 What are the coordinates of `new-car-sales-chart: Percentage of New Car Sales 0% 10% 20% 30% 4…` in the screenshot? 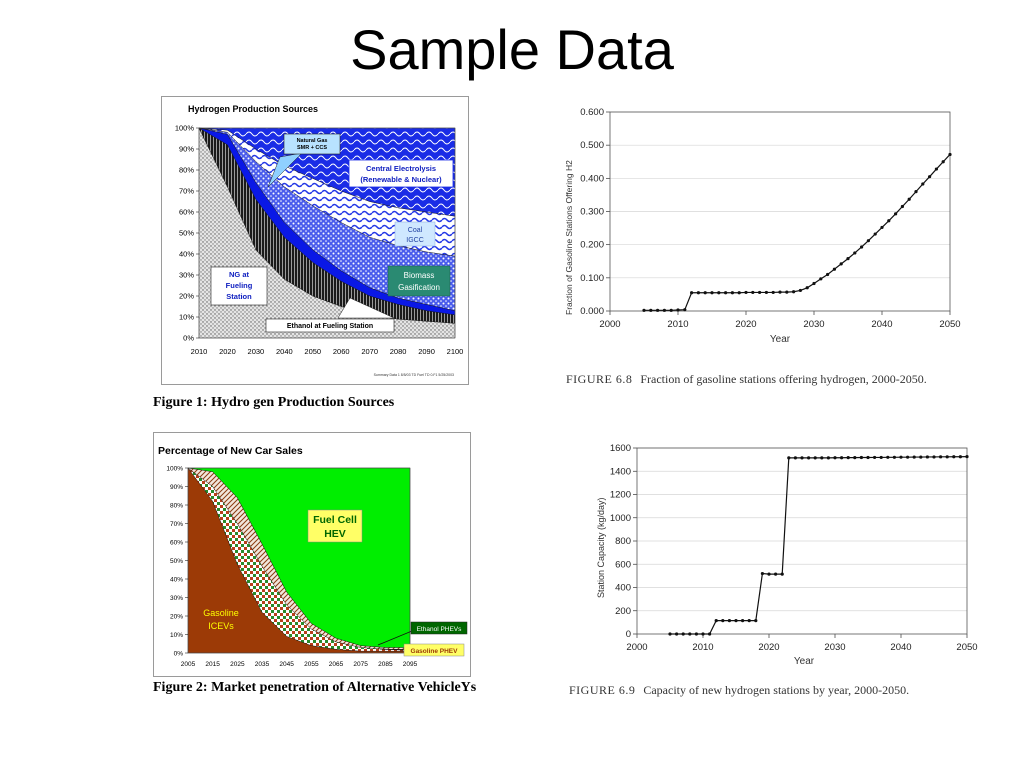 It's located at (313, 556).